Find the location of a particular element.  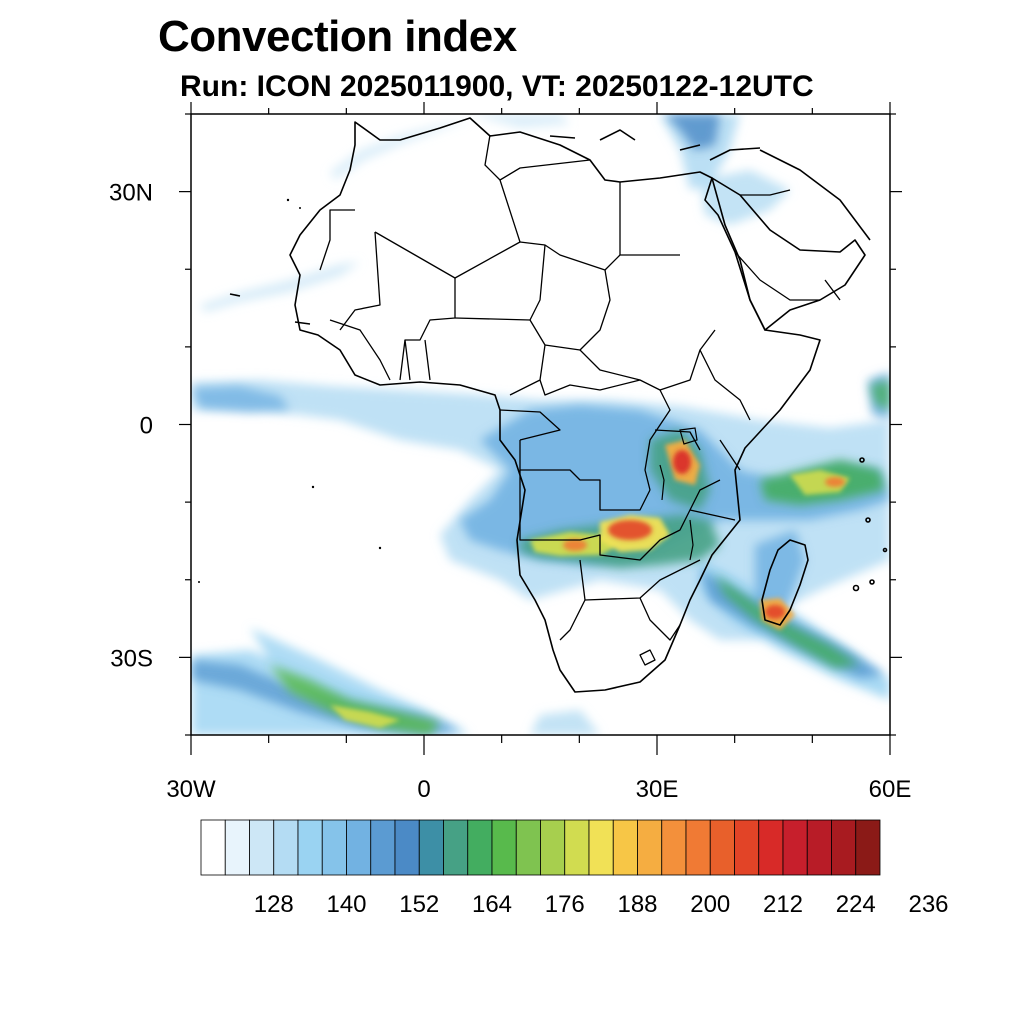

chart-title: Convection index is located at coordinates (337, 36).